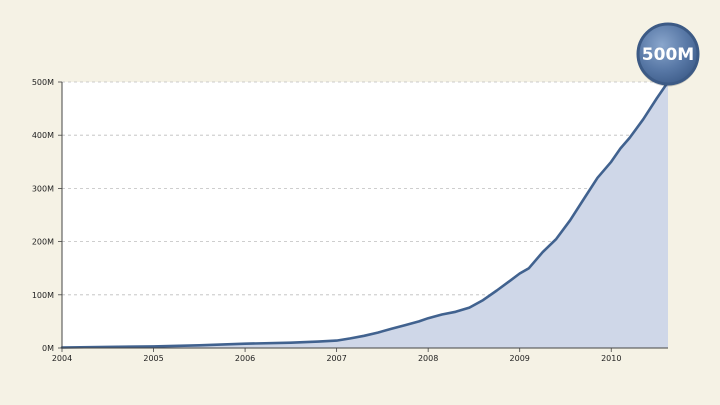 The height and width of the screenshot is (405, 720). What do you see at coordinates (520, 358) in the screenshot?
I see `x-tick-label: 2009` at bounding box center [520, 358].